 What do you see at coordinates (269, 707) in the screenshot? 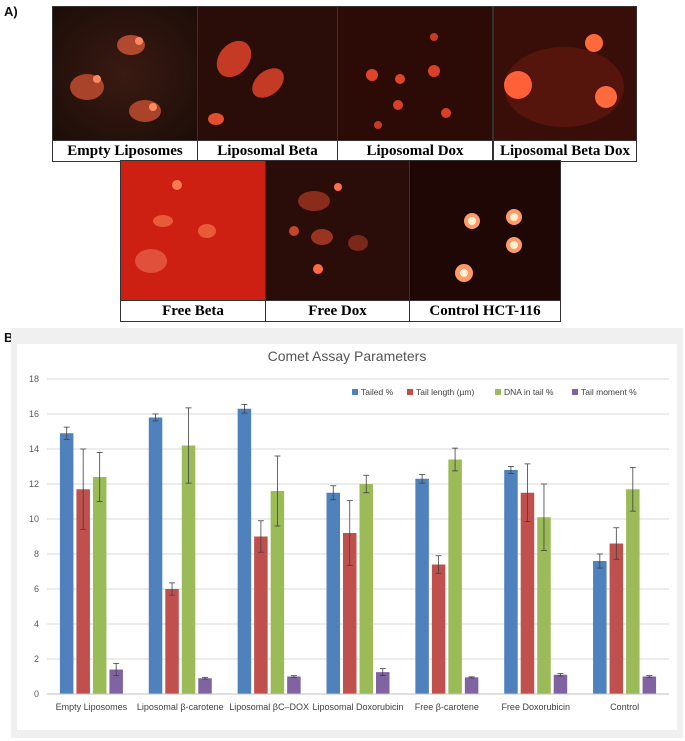
I see `x-tick-label: Liposomal βC–DOX` at bounding box center [269, 707].